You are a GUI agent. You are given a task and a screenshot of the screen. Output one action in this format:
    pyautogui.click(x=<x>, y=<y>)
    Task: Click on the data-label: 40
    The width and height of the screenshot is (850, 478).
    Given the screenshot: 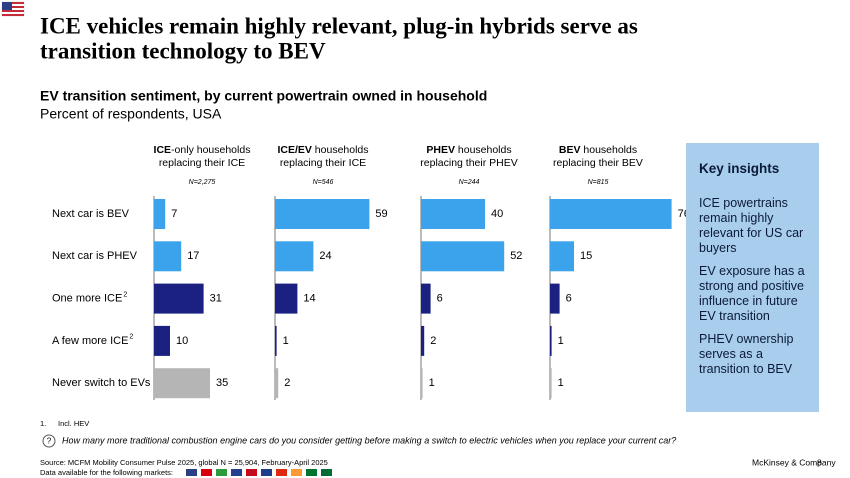 What is the action you would take?
    pyautogui.click(x=497, y=214)
    